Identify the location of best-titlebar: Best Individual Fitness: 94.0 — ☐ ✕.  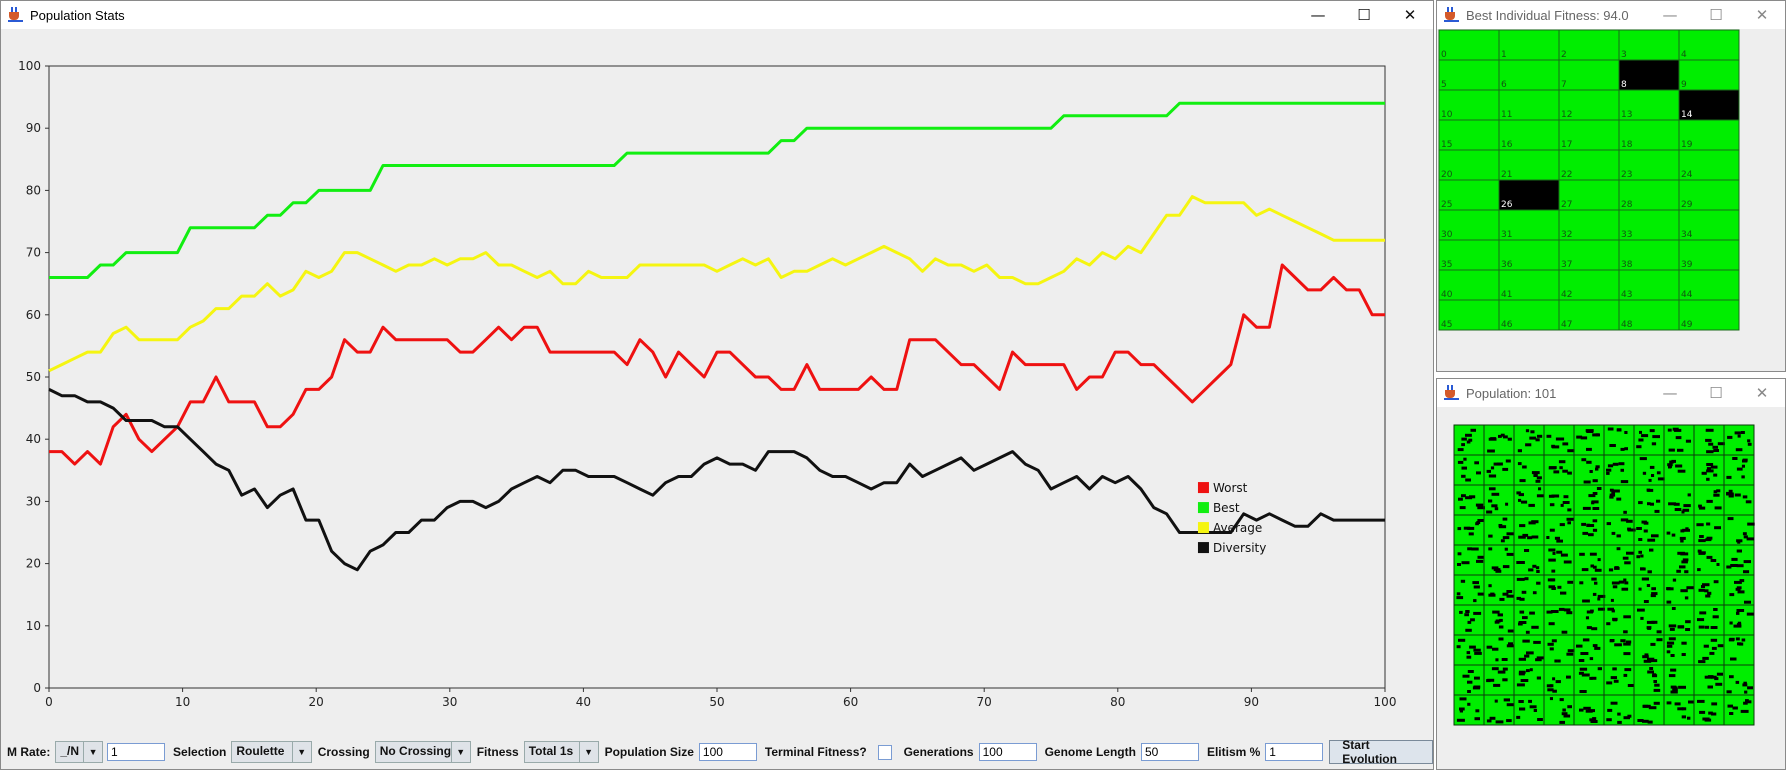
(1611, 15).